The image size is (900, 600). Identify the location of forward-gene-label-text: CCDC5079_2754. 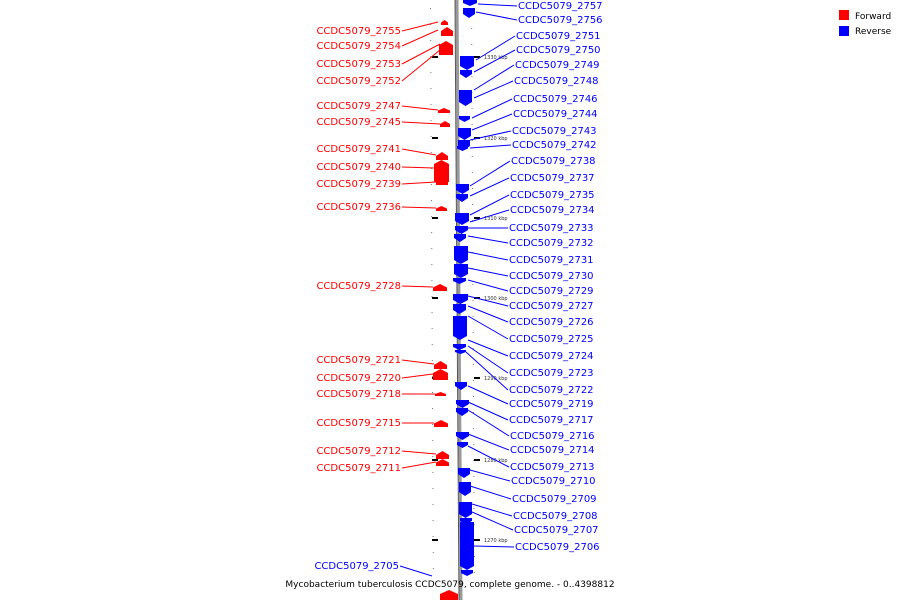
(358, 46).